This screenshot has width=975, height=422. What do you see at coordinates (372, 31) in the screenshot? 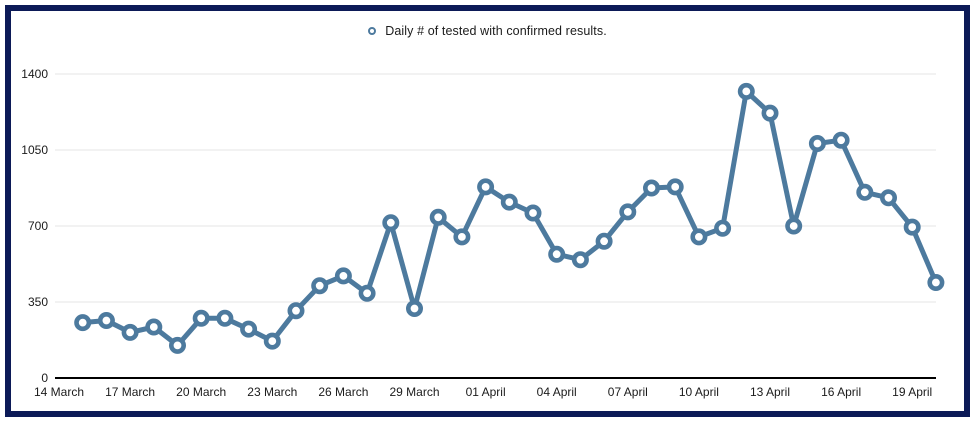
I see `legend-series-marker-icon` at bounding box center [372, 31].